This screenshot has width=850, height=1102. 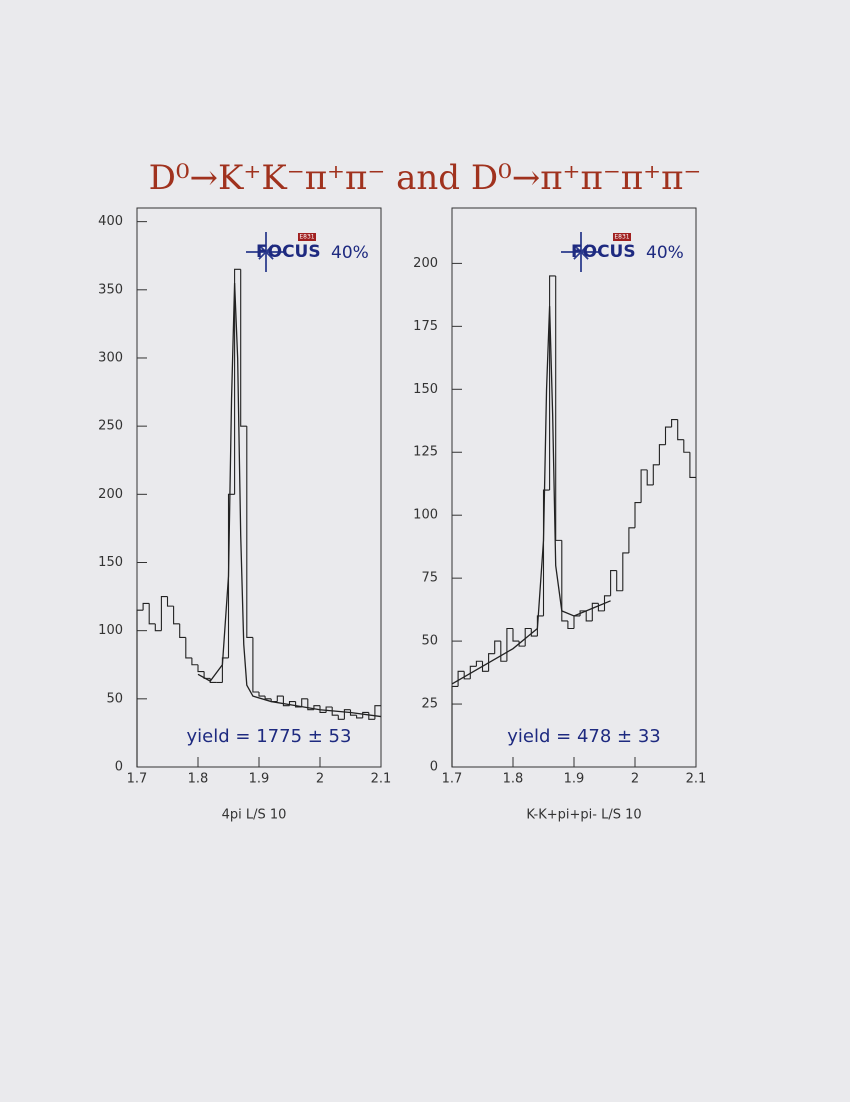 I want to click on x-tick-label: 1.8, so click(x=513, y=779).